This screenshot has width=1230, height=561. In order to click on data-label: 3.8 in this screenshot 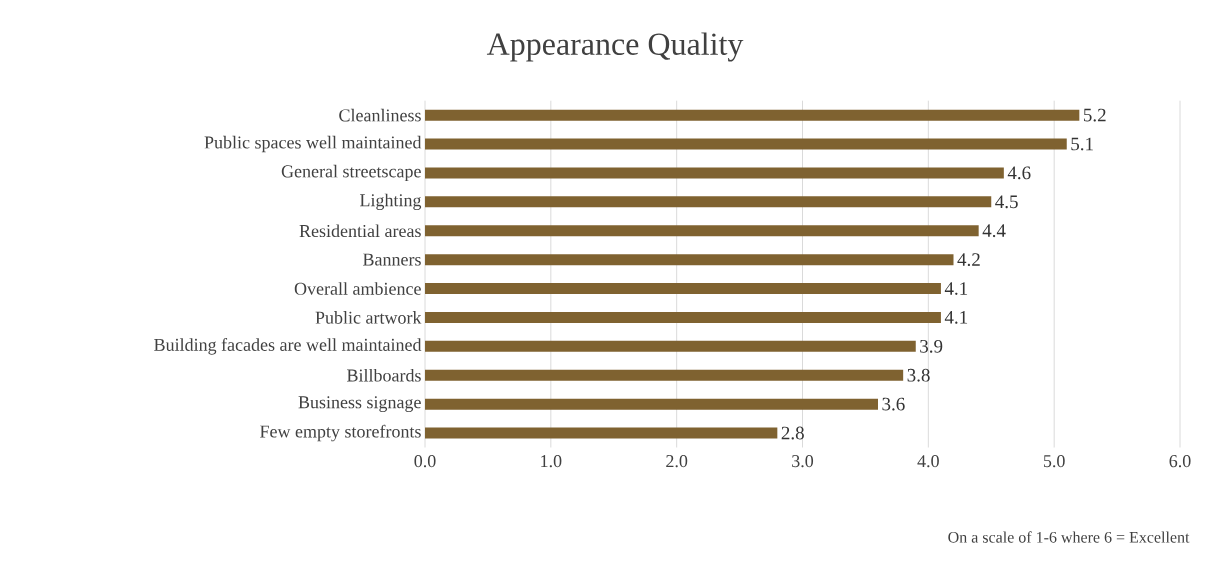, I will do `click(918, 375)`.